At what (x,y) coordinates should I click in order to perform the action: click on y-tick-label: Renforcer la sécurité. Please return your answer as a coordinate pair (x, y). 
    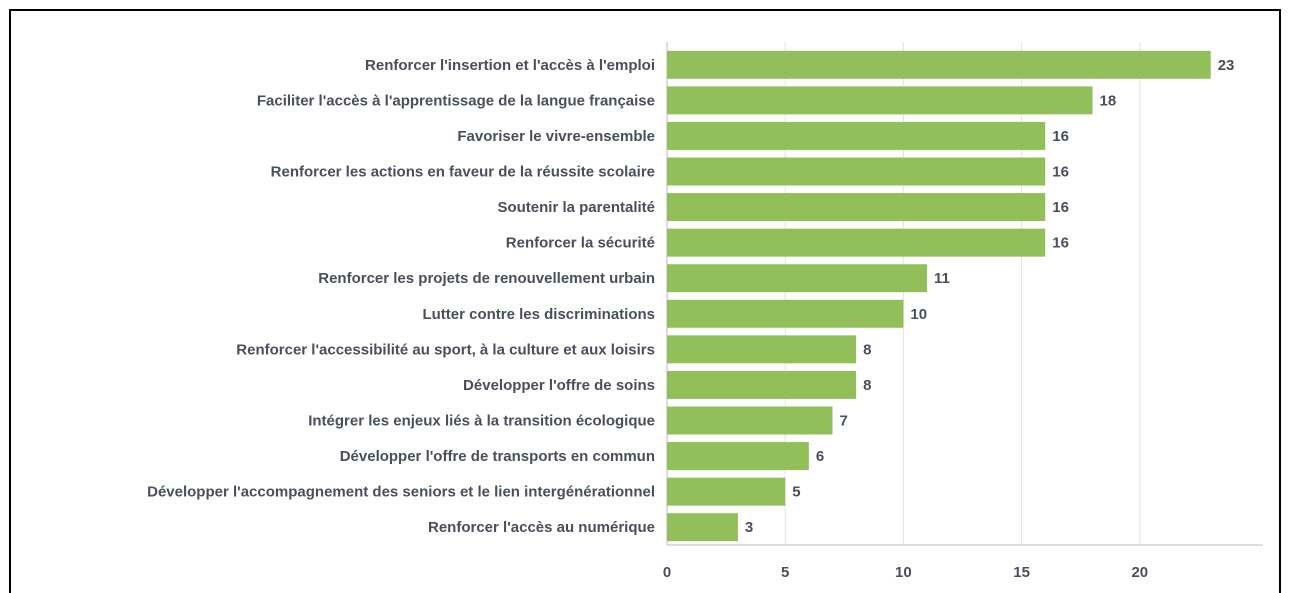
    Looking at the image, I should click on (580, 243).